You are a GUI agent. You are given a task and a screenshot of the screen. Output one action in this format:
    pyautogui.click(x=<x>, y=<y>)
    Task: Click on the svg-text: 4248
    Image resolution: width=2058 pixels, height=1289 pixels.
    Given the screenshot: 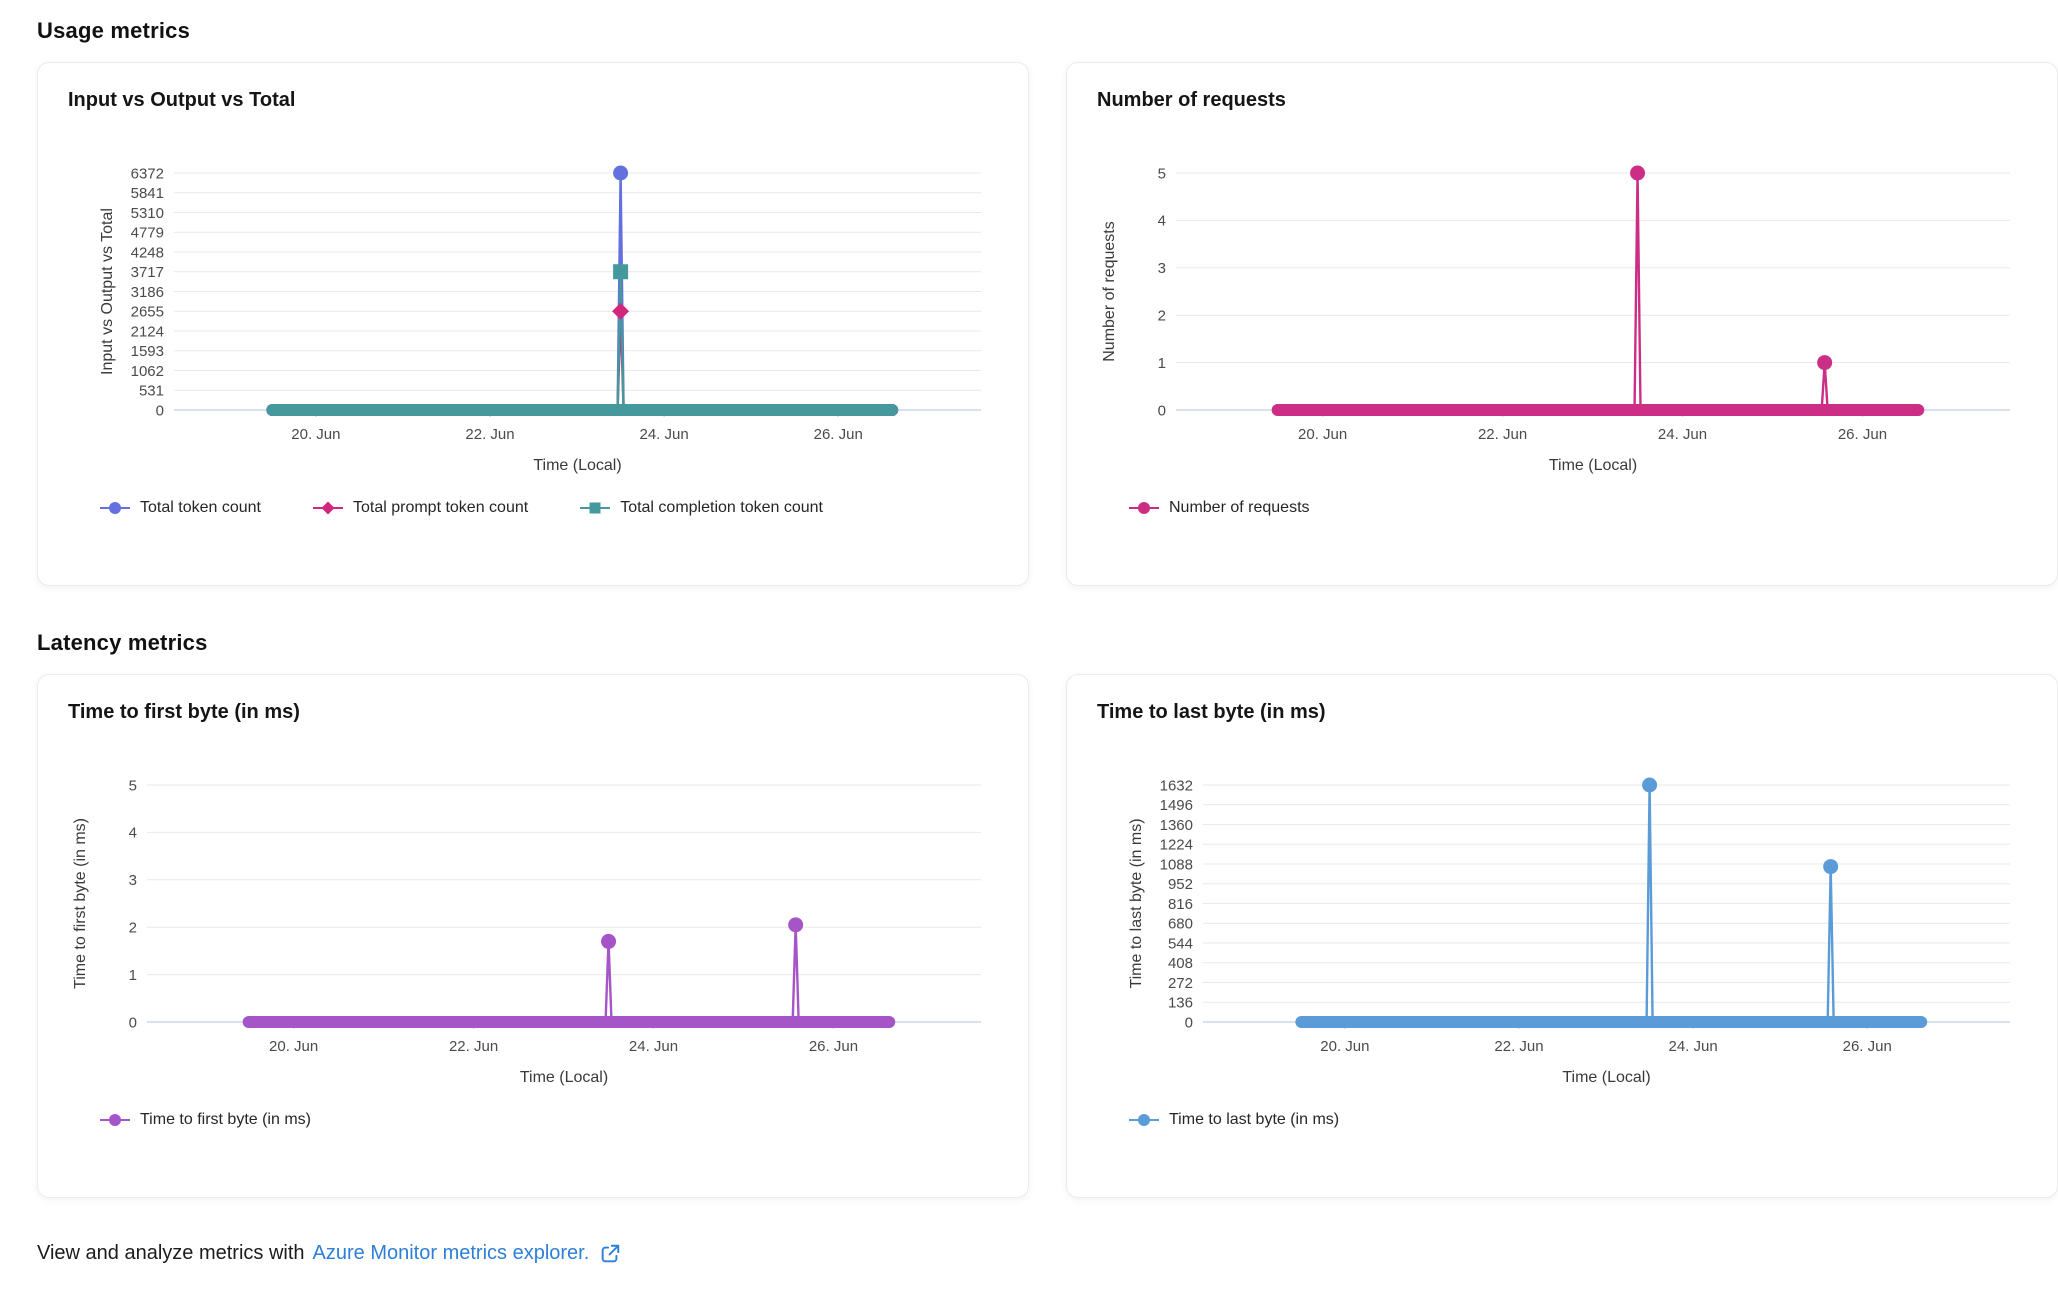 What is the action you would take?
    pyautogui.click(x=147, y=252)
    